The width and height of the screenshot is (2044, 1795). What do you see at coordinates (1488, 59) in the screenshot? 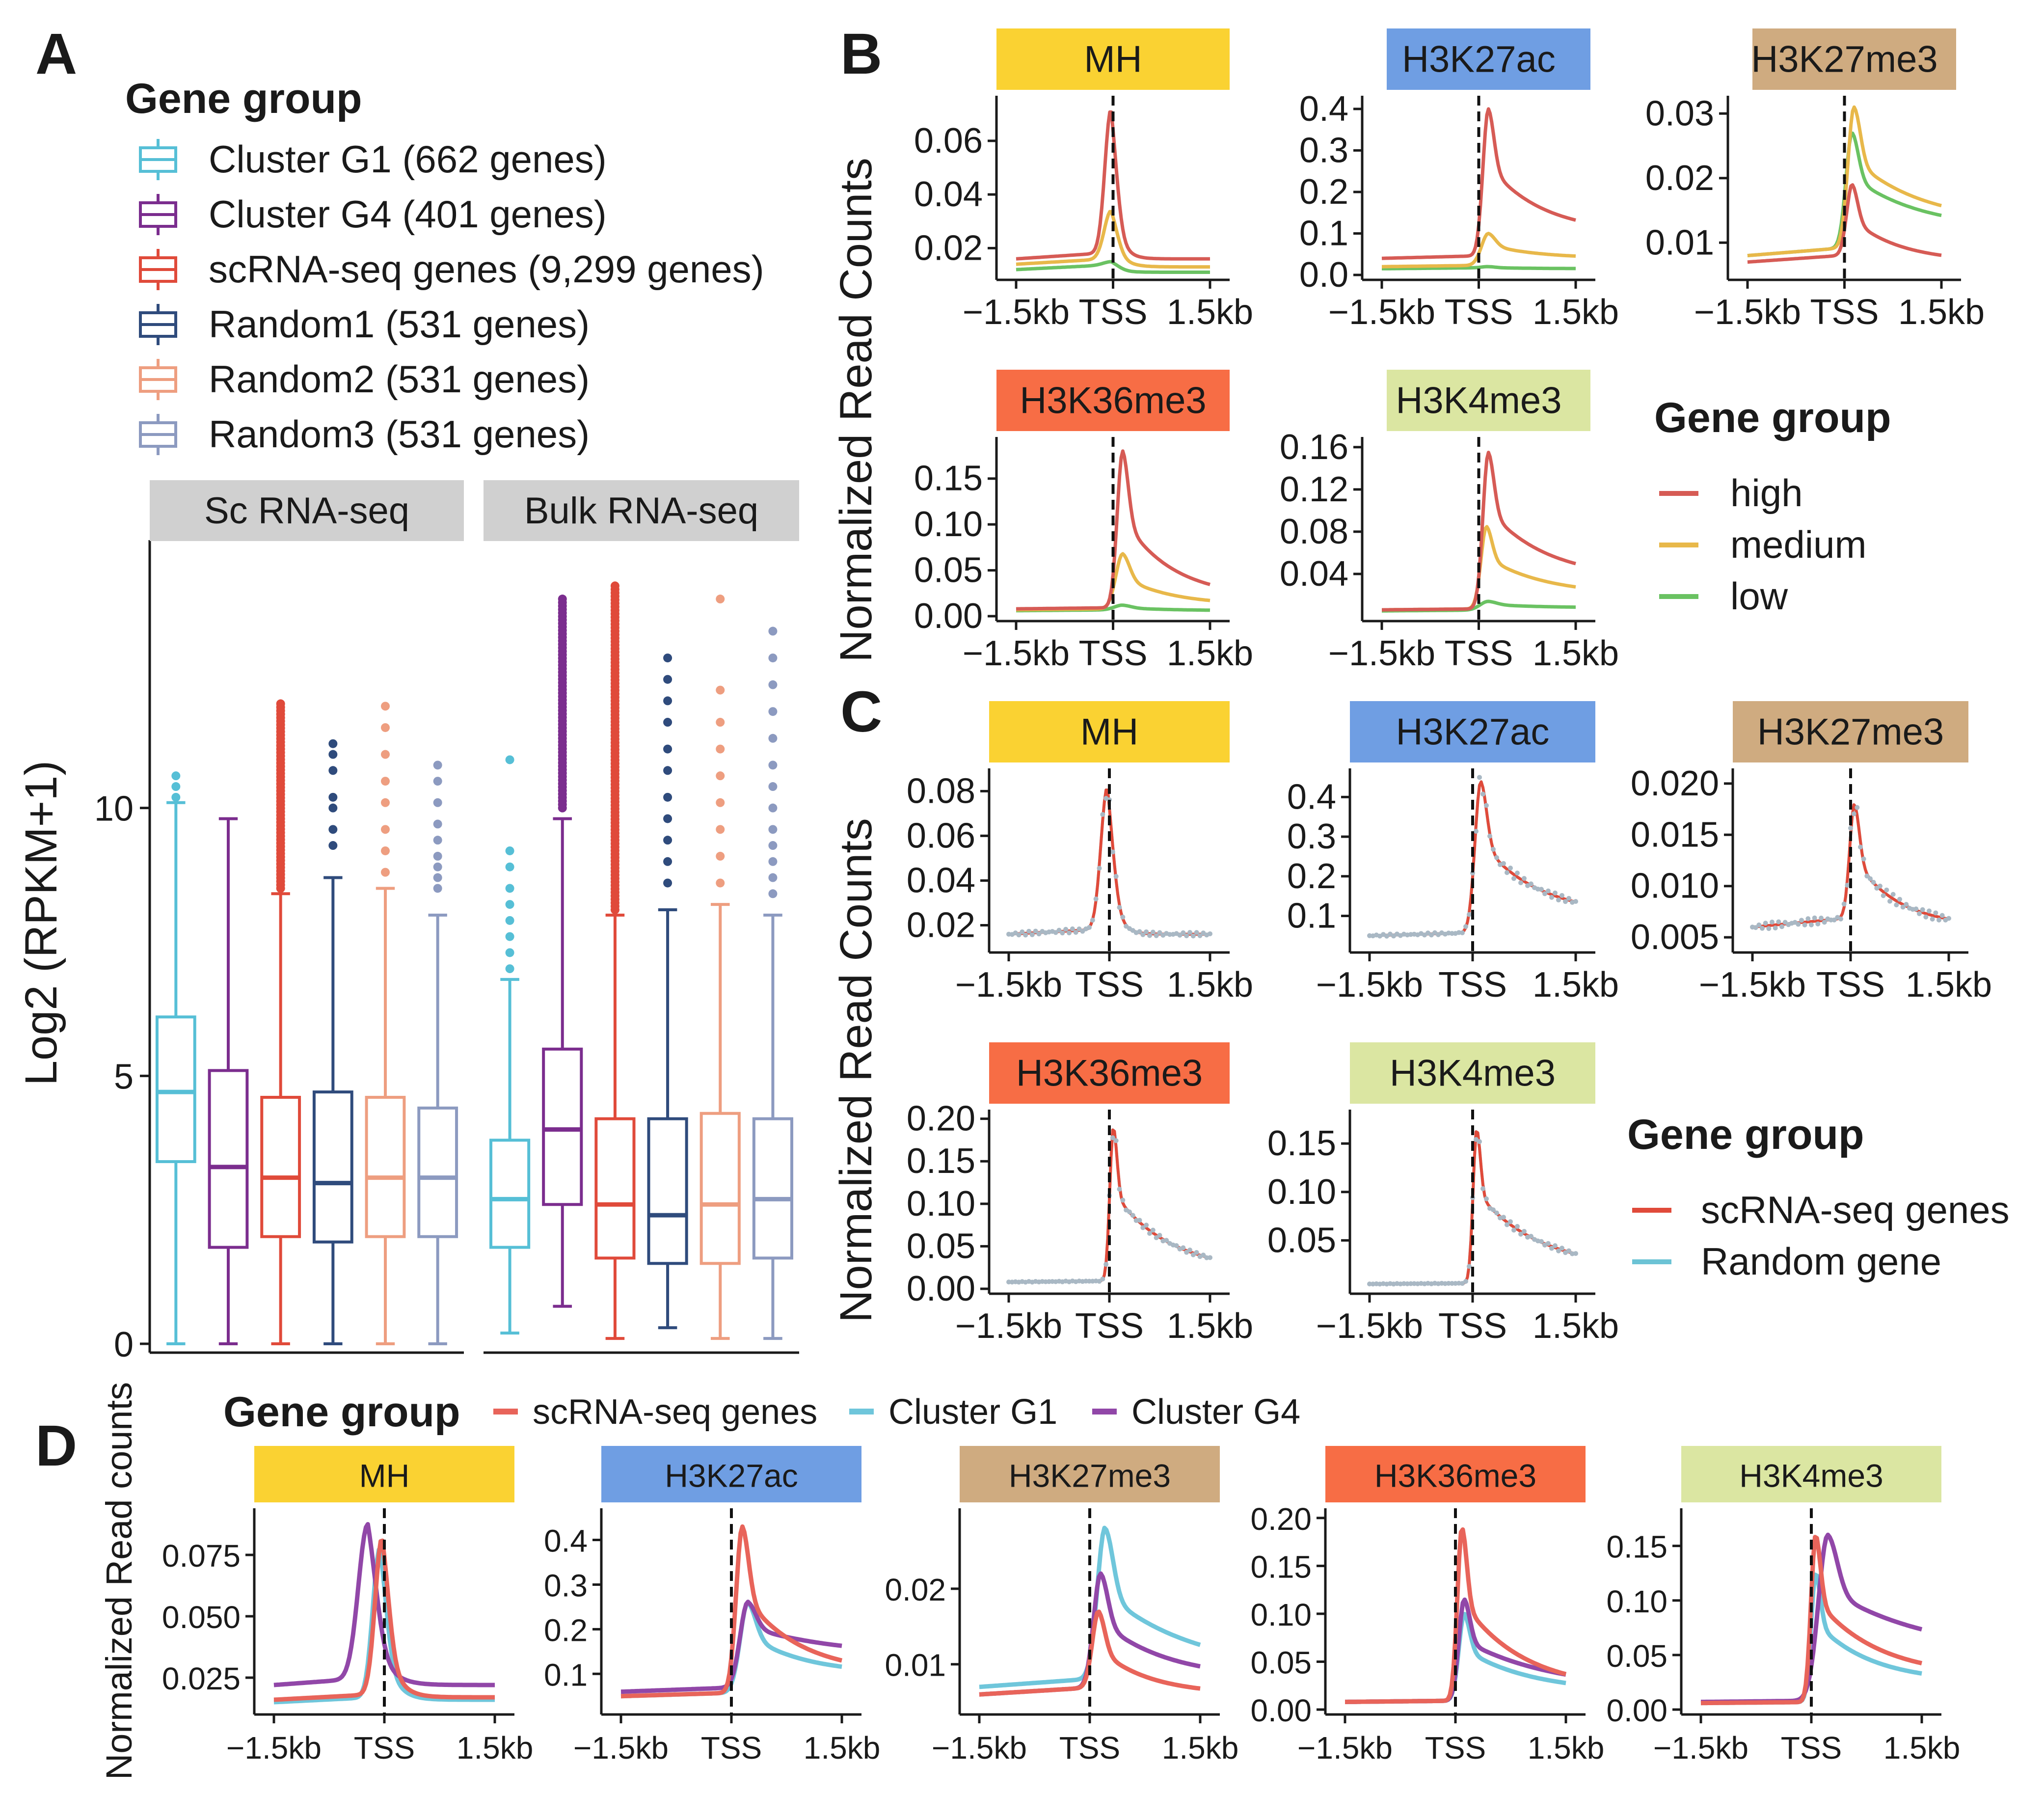
I see `panel-b-h3k27ac-strip` at bounding box center [1488, 59].